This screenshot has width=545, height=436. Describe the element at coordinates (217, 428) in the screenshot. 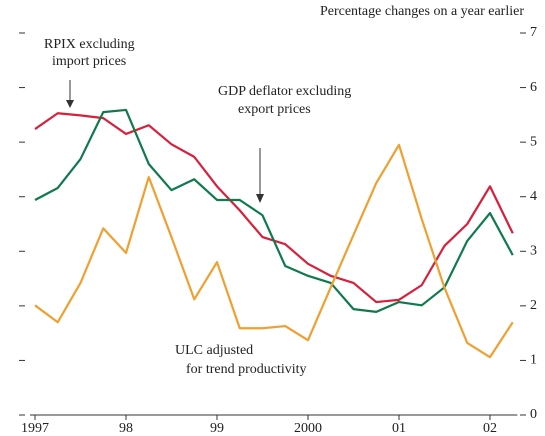

I see `x-tick-label: 99` at that location.